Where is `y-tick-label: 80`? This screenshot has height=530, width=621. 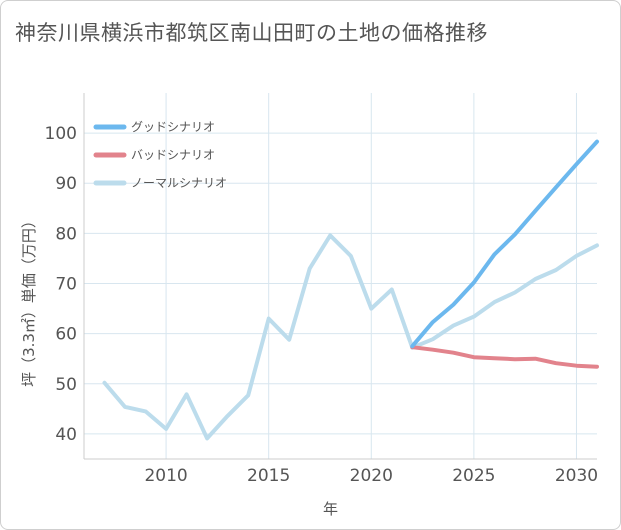
y-tick-label: 80 is located at coordinates (66, 234).